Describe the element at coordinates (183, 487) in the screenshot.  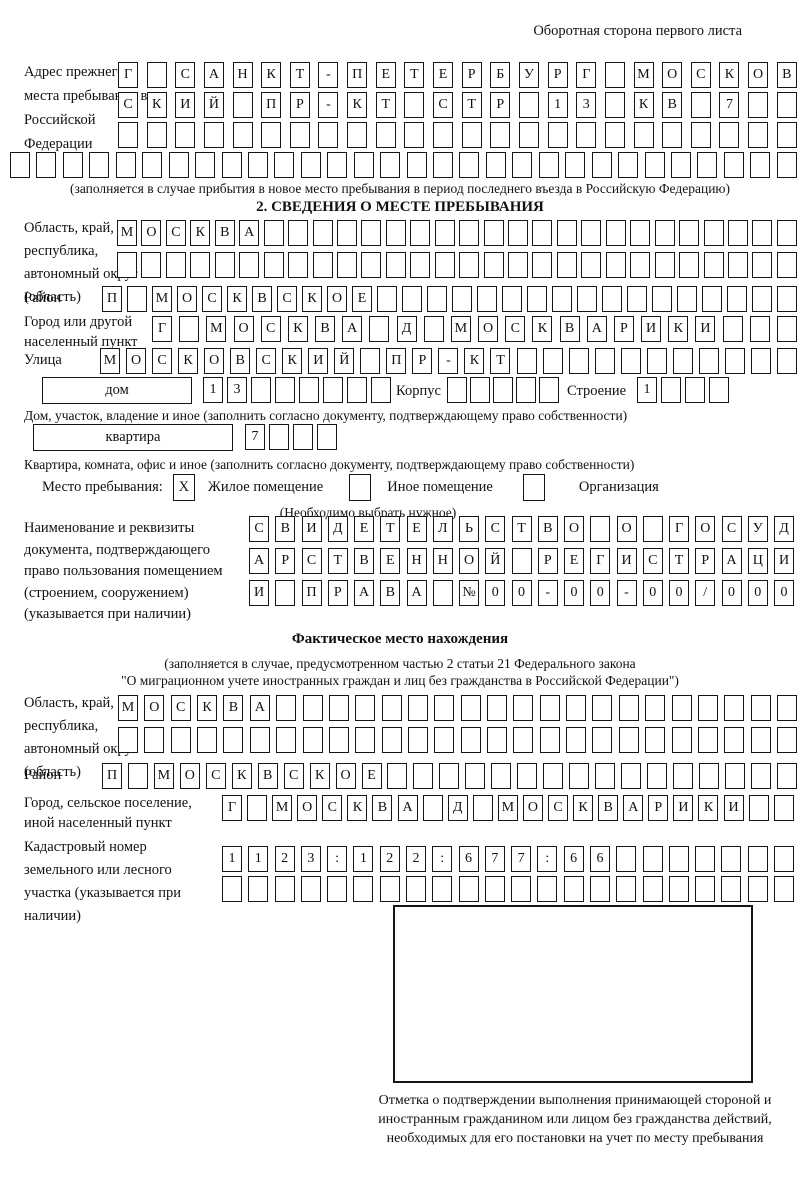
I see `checkbox-residential: X` at that location.